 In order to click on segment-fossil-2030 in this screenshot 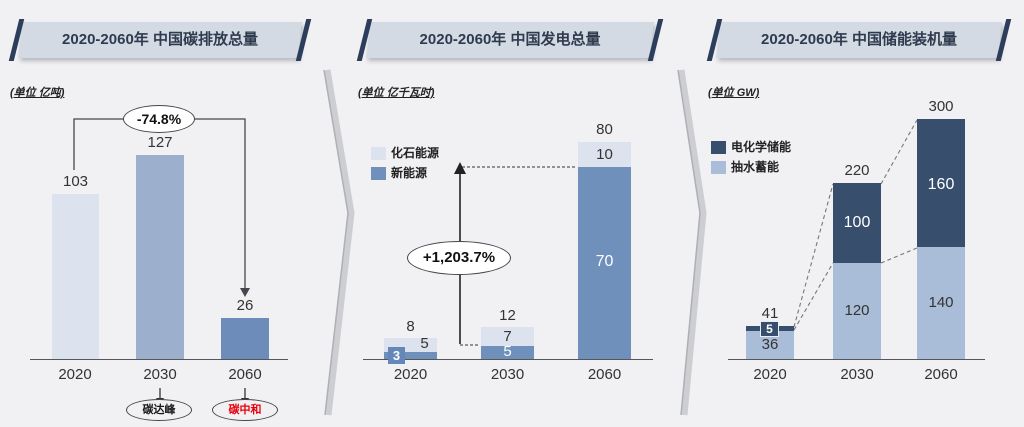, I will do `click(507, 336)`.